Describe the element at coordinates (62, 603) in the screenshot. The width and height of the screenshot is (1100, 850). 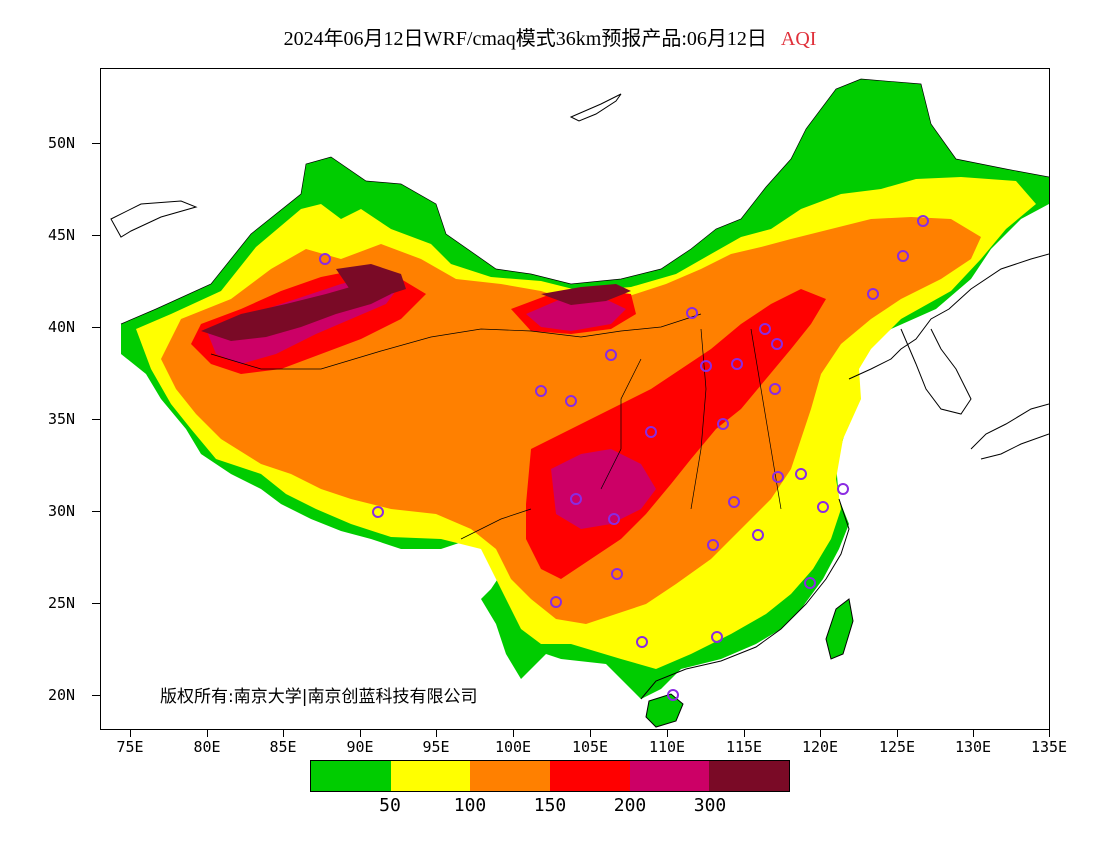
I see `lat-label-25n: 25N` at that location.